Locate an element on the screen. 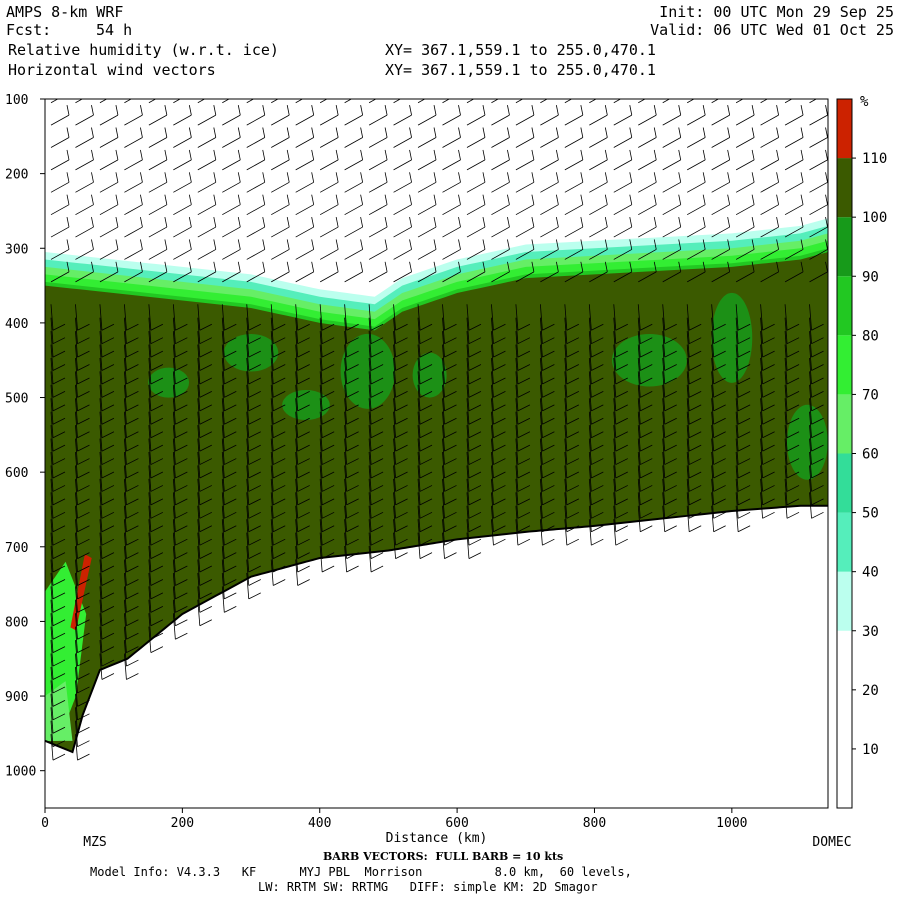 The image size is (900, 900). y-tick-label: 300 is located at coordinates (16, 249).